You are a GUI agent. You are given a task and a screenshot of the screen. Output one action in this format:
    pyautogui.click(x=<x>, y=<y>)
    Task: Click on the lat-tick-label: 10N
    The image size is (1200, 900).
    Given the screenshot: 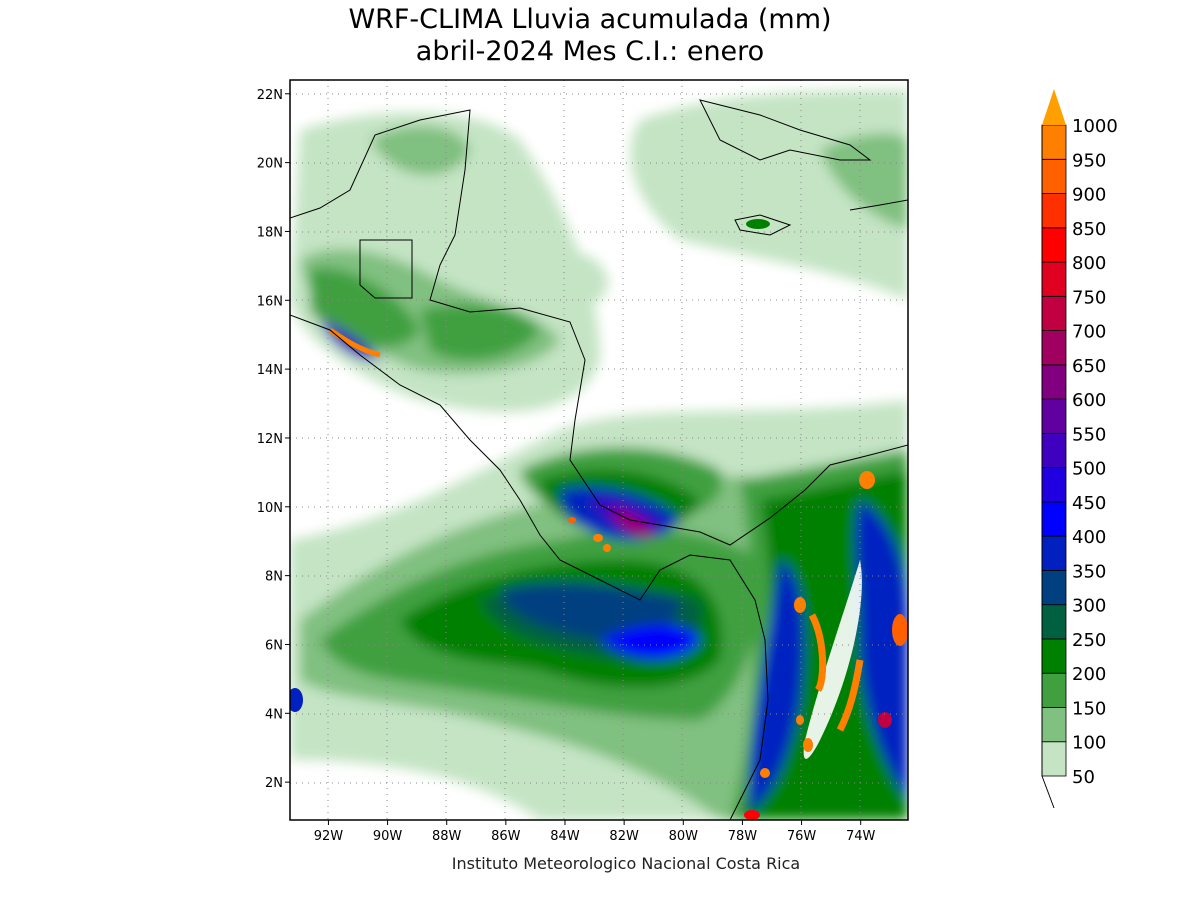 What is the action you would take?
    pyautogui.click(x=270, y=508)
    